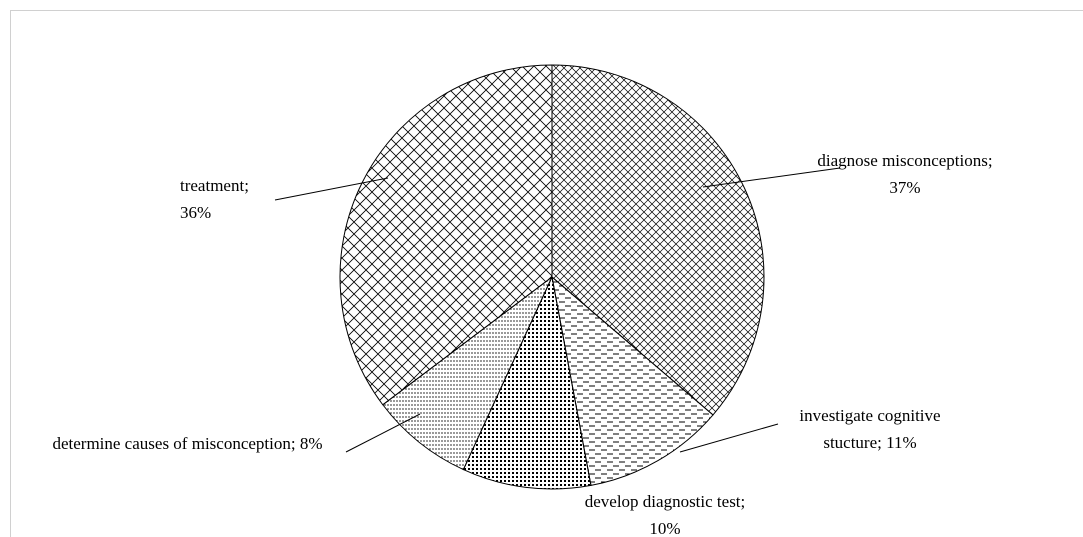  I want to click on label-category: develop diagnostic test;, so click(665, 501).